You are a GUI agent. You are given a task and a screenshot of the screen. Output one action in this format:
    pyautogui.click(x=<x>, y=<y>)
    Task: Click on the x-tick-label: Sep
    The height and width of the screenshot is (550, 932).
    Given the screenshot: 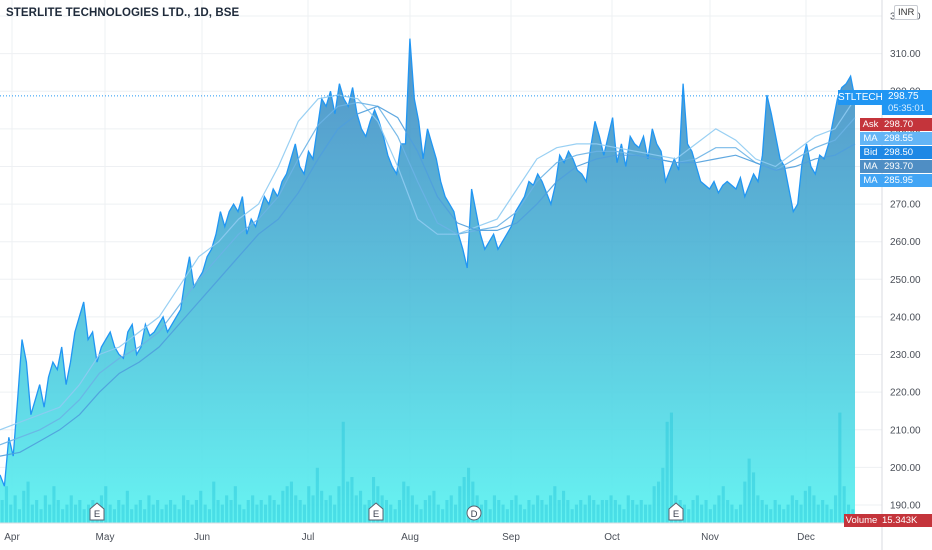 What is the action you would take?
    pyautogui.click(x=511, y=537)
    